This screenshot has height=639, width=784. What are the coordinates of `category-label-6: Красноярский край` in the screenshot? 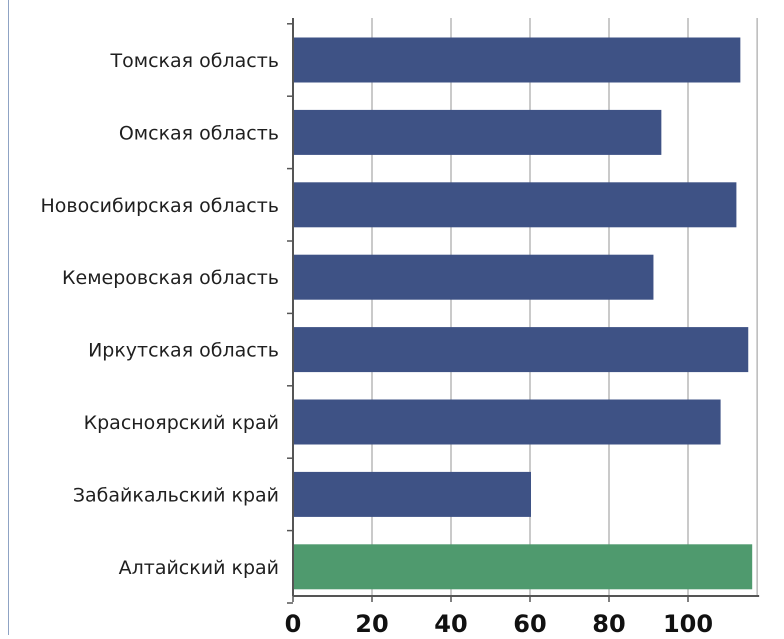 It's located at (181, 423).